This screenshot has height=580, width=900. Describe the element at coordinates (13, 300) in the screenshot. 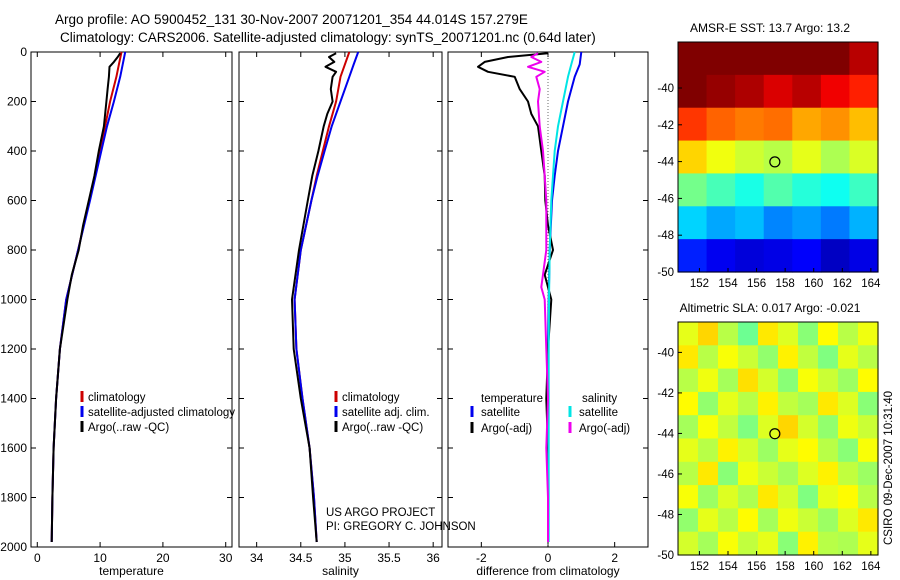

I see `y-tick-label: 1000` at that location.